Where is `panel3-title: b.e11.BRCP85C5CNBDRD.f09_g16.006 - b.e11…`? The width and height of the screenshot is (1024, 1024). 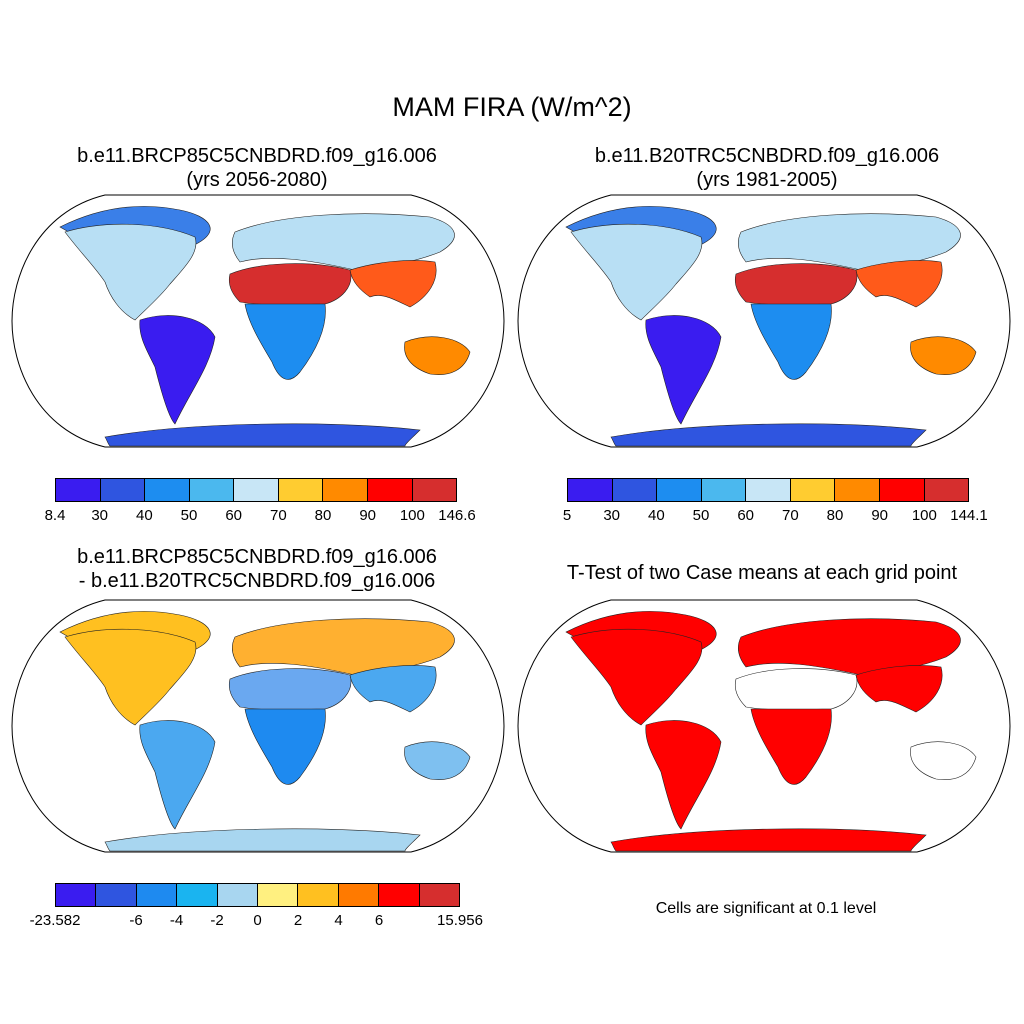
panel3-title: b.e11.BRCP85C5CNBDRD.f09_g16.006 - b.e11… is located at coordinates (257, 569).